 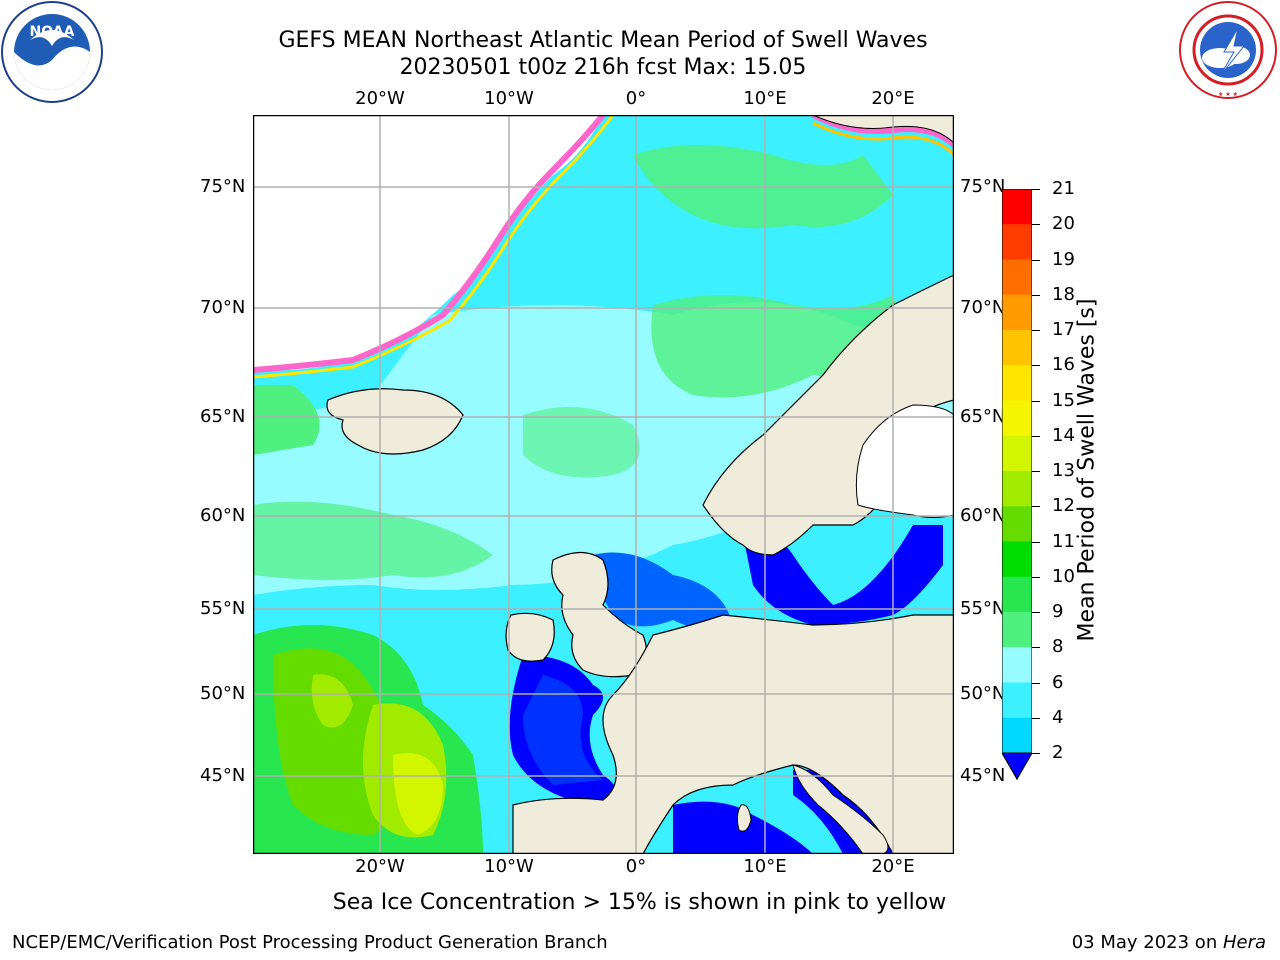 What do you see at coordinates (1063, 506) in the screenshot?
I see `colorbar-tick-label: 12` at bounding box center [1063, 506].